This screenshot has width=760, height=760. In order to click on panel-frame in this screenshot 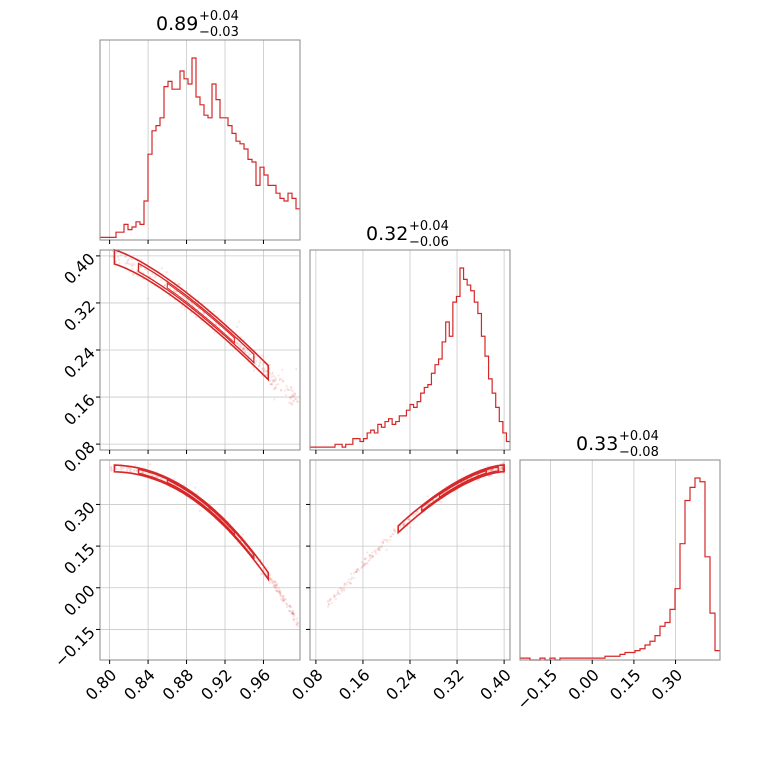, I will do `click(200, 560)`.